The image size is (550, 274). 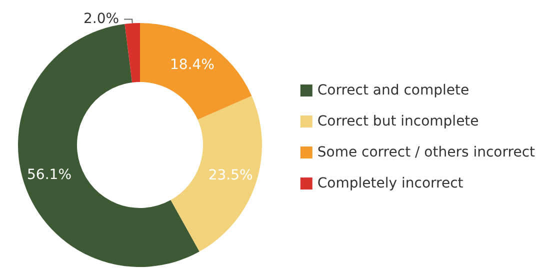 I want to click on legend-label: Some correct / others incorrect, so click(x=426, y=152).